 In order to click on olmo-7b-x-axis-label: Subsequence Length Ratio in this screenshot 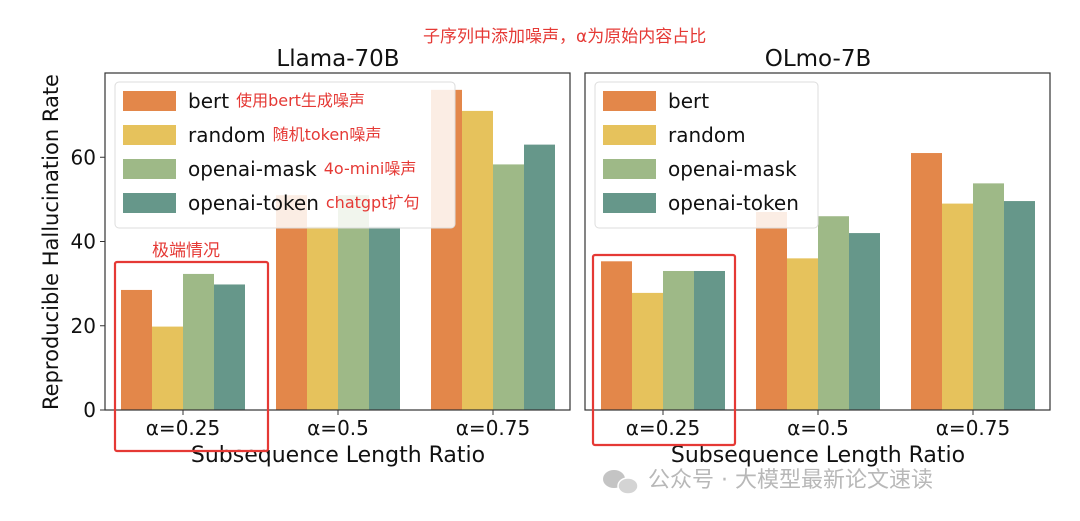, I will do `click(818, 455)`.